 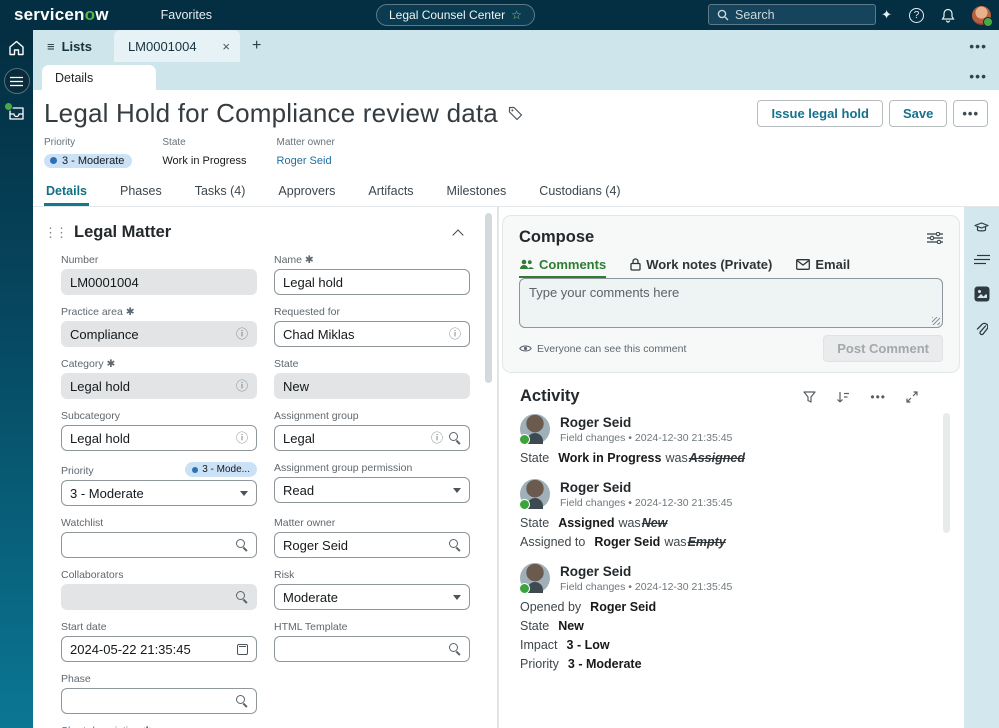 I want to click on ai-sparkle-icon: ✦, so click(x=886, y=14).